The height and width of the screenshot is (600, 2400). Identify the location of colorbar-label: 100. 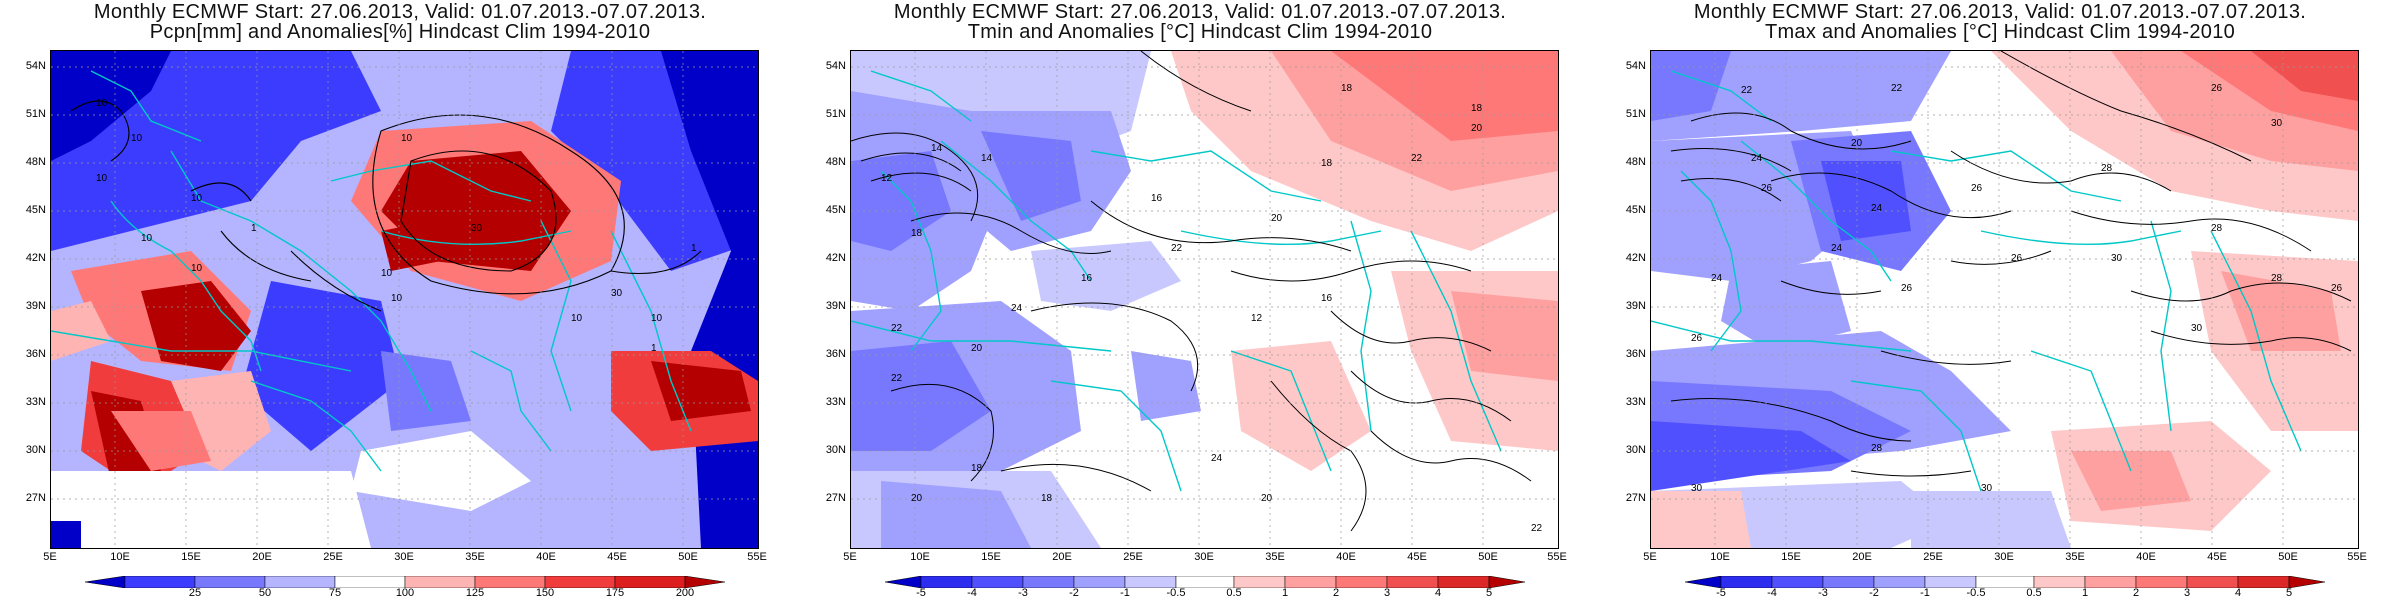
(405, 593).